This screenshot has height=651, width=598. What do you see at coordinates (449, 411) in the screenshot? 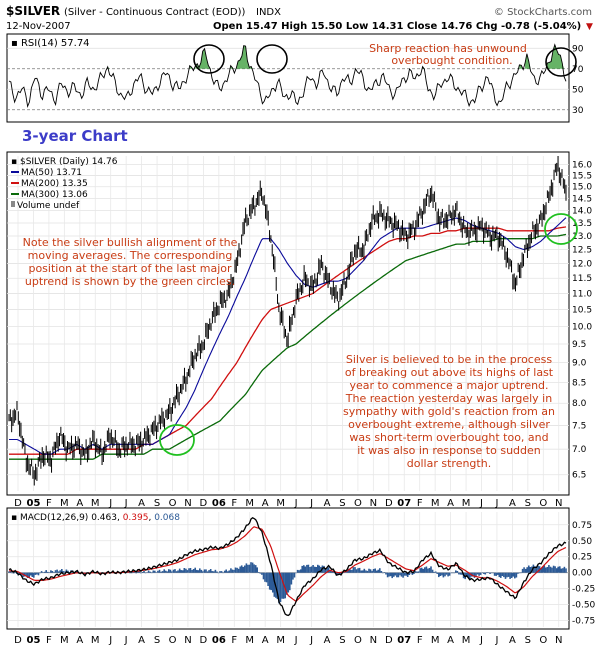
I see `right-note-line: sympathy with gold's reaction from an` at bounding box center [449, 411].